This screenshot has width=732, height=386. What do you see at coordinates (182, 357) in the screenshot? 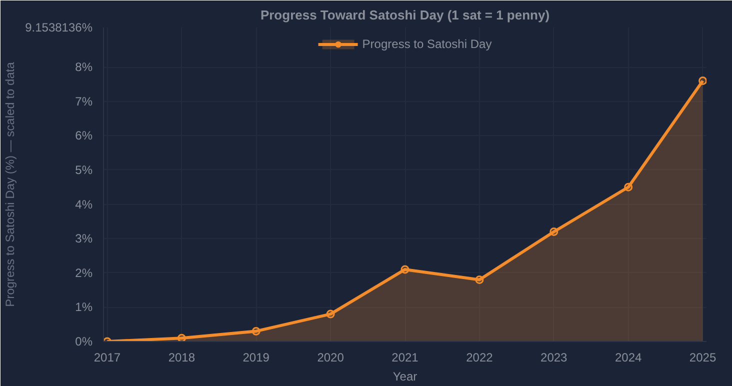
I see `x-tick-label: 2018` at bounding box center [182, 357].